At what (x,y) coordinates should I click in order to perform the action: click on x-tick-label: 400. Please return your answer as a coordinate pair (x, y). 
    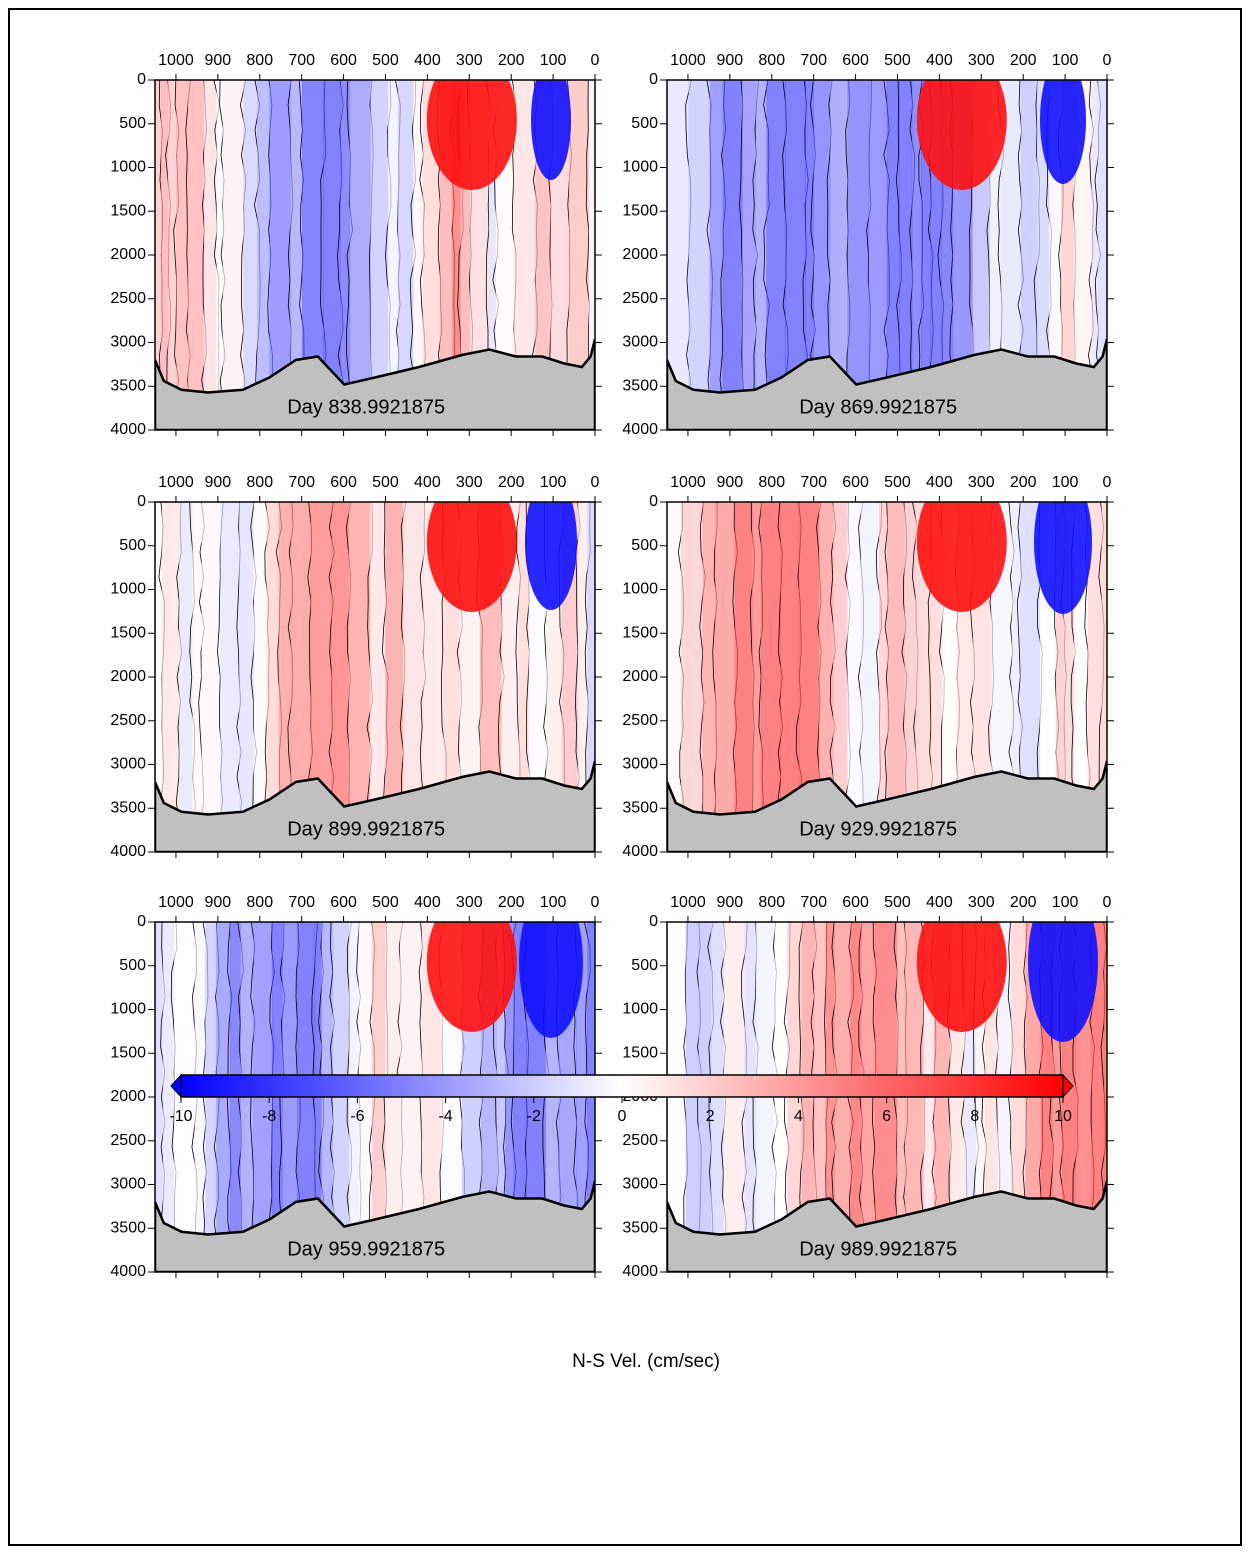
    Looking at the image, I should click on (939, 60).